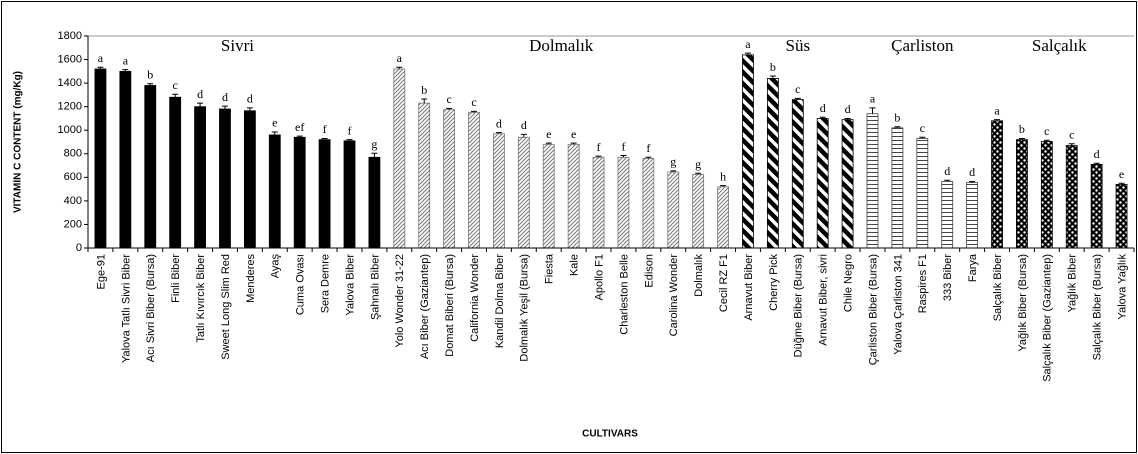 The image size is (1138, 454). I want to click on x-tick-label: Dolmalık Yeşil (Bursa), so click(525, 308).